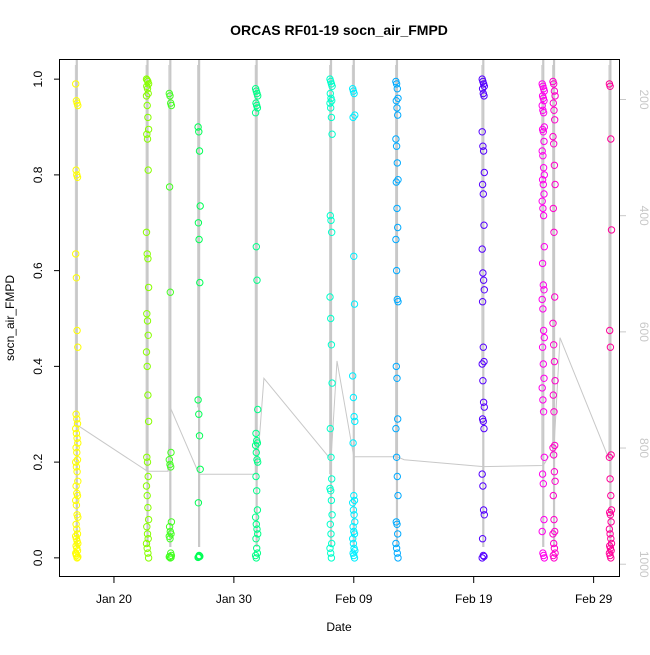  What do you see at coordinates (38, 270) in the screenshot?
I see `y-tick-label-3: 0.6` at bounding box center [38, 270].